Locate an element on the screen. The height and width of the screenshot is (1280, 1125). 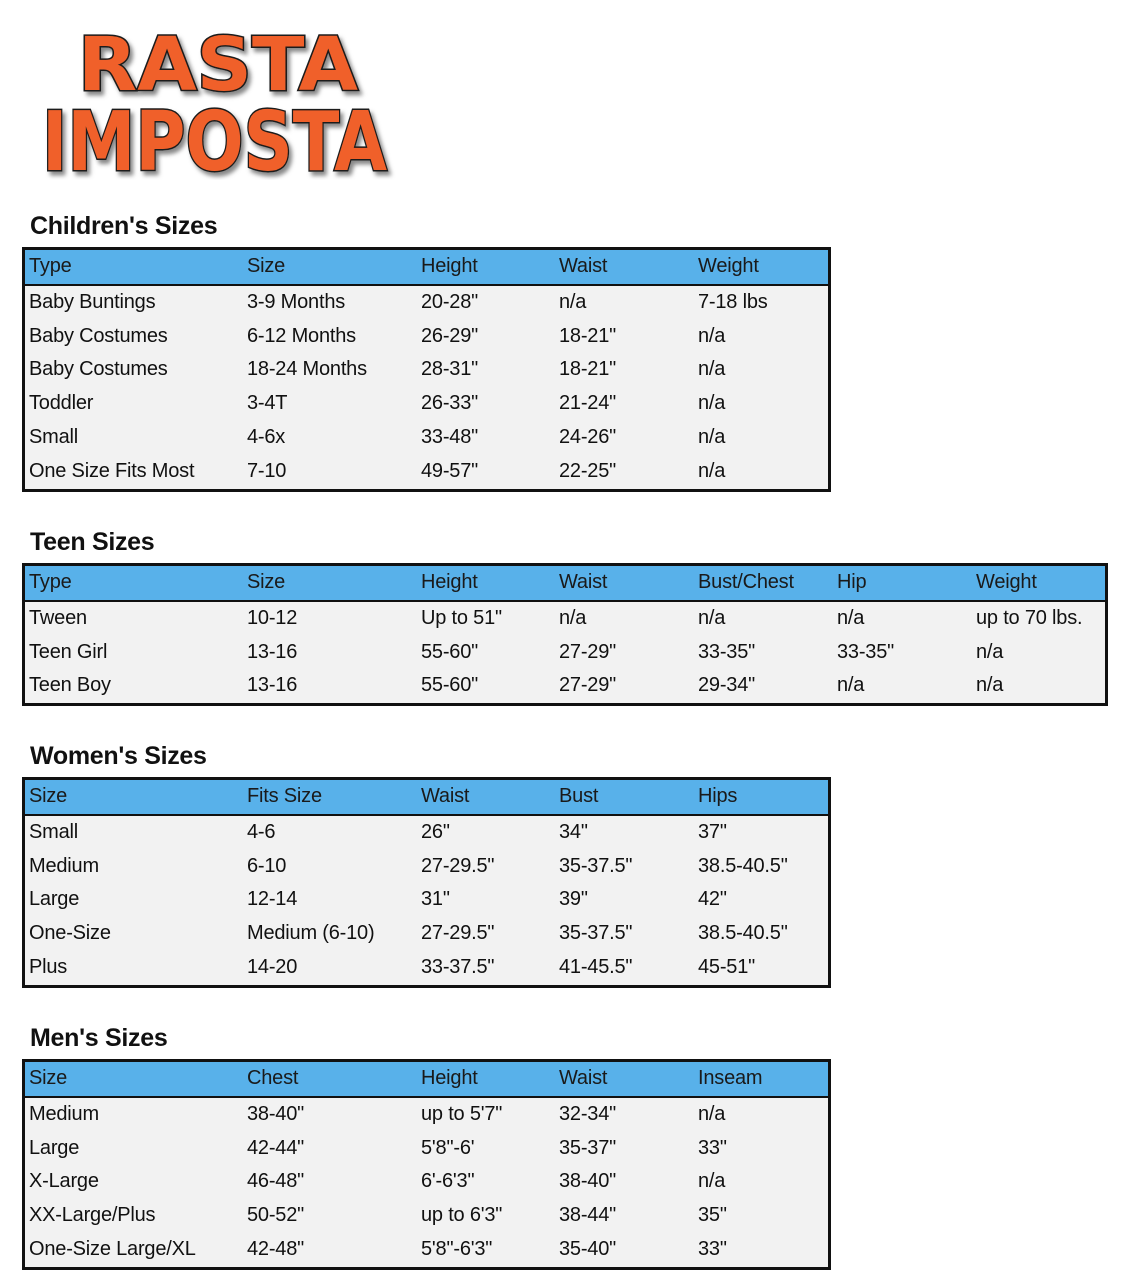
table-row: Large 42-44" 5'8"-6' 35-37" 33" is located at coordinates (427, 1149).